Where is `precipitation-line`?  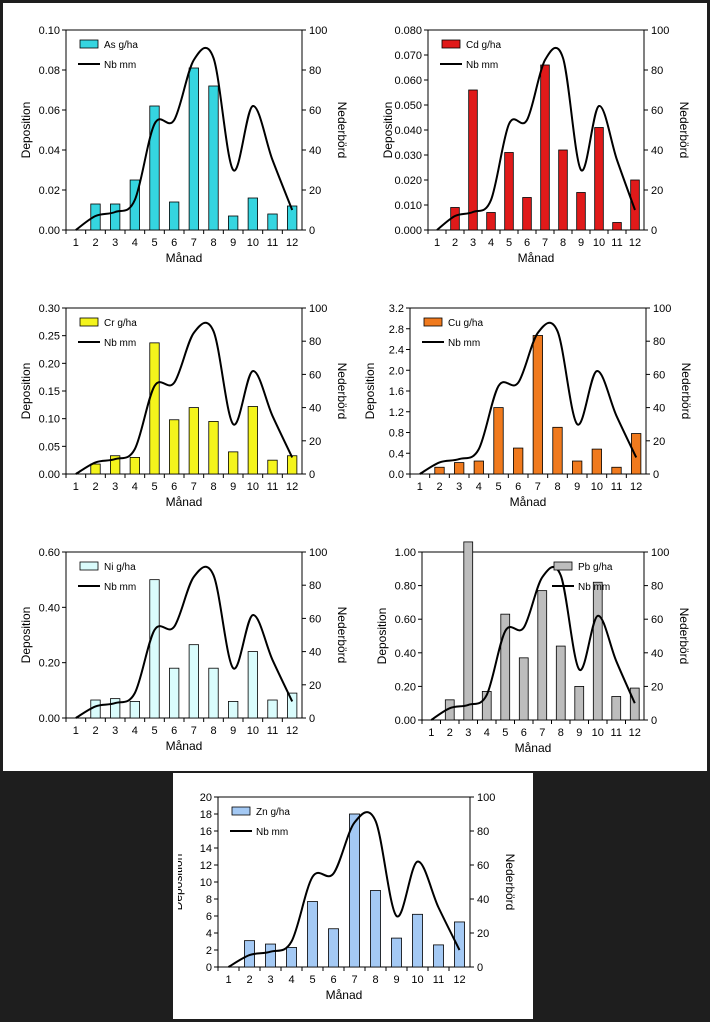 precipitation-line is located at coordinates (184, 642).